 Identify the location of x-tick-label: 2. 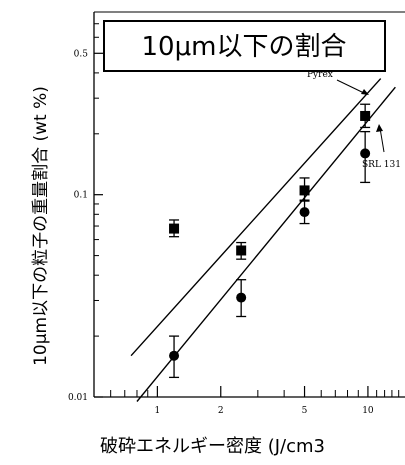
(221, 411).